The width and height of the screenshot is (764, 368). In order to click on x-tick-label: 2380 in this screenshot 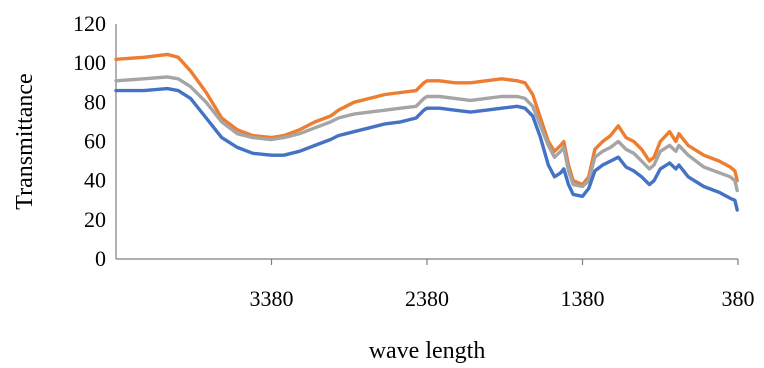, I will do `click(427, 298)`.